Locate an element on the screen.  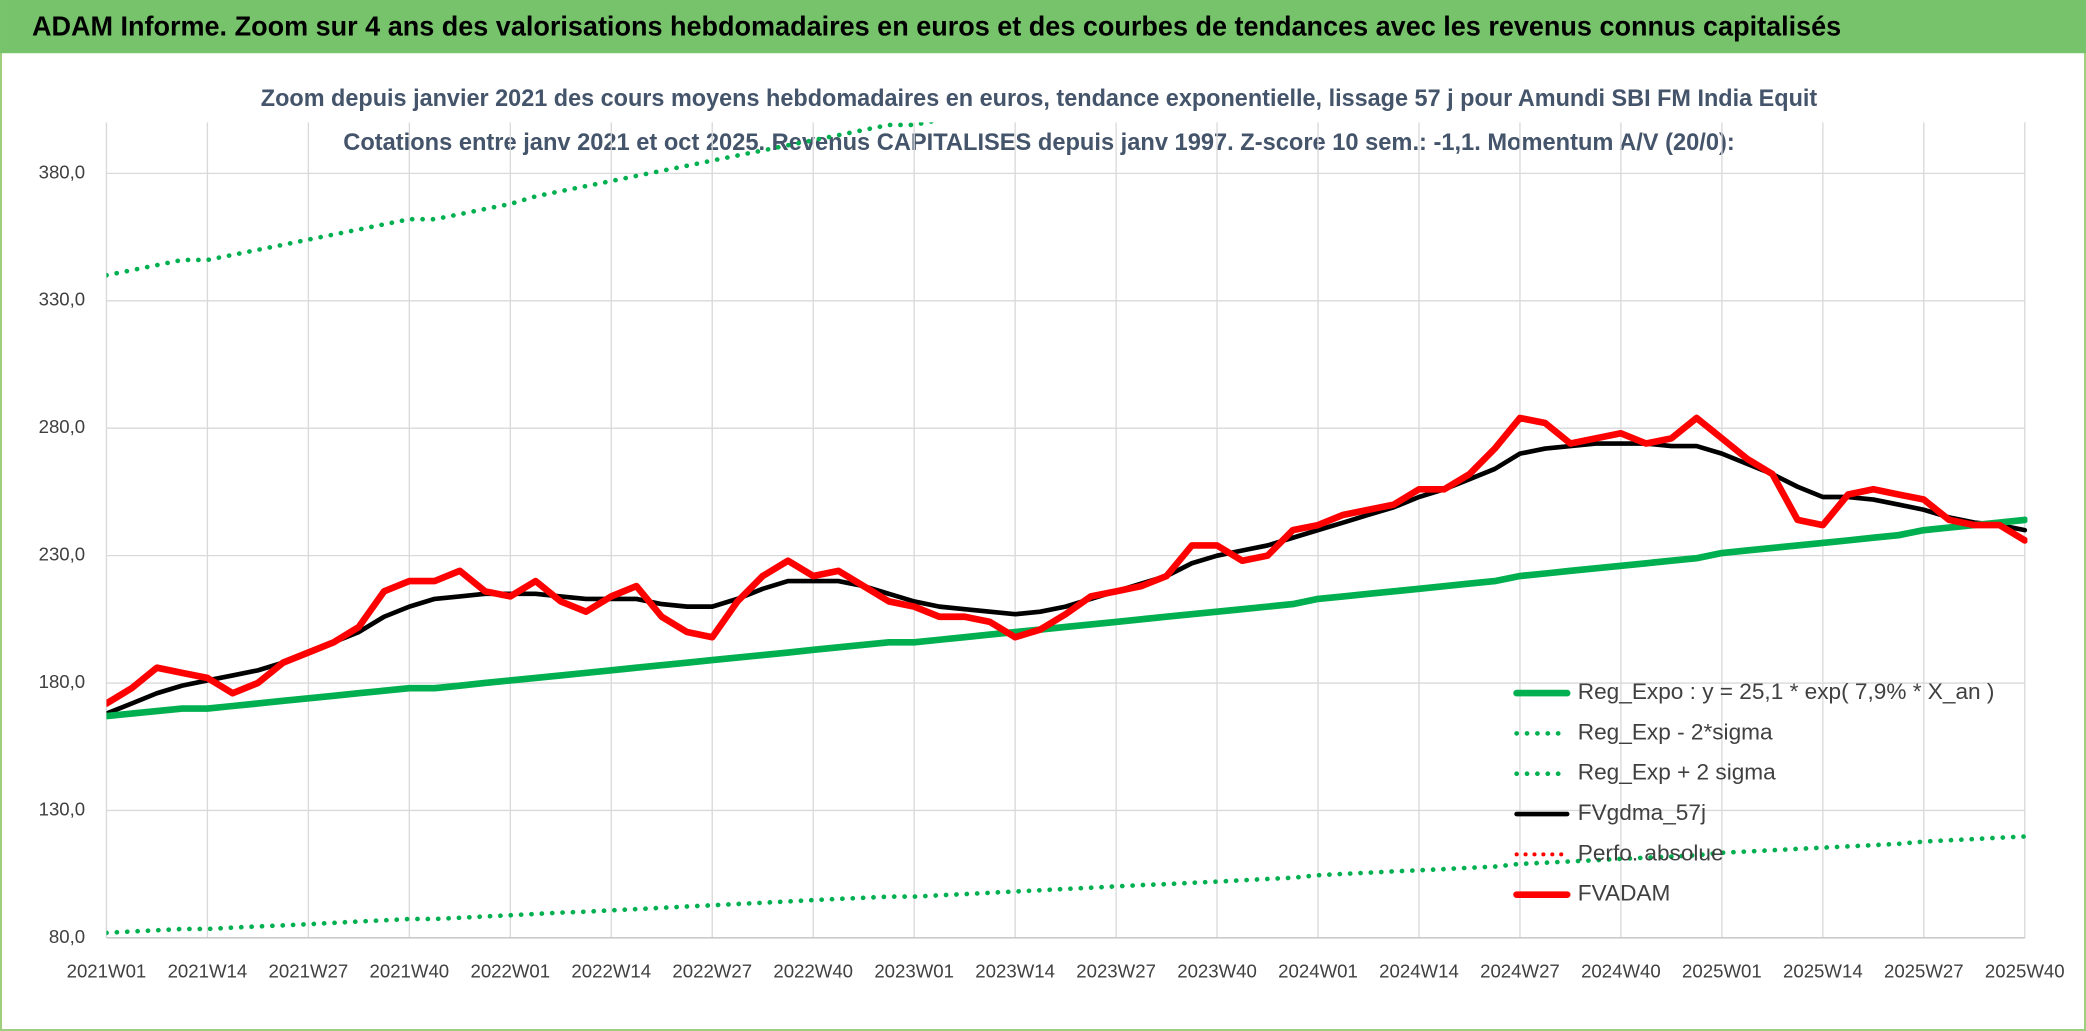
x-tick-label: 2024W27 is located at coordinates (1520, 970).